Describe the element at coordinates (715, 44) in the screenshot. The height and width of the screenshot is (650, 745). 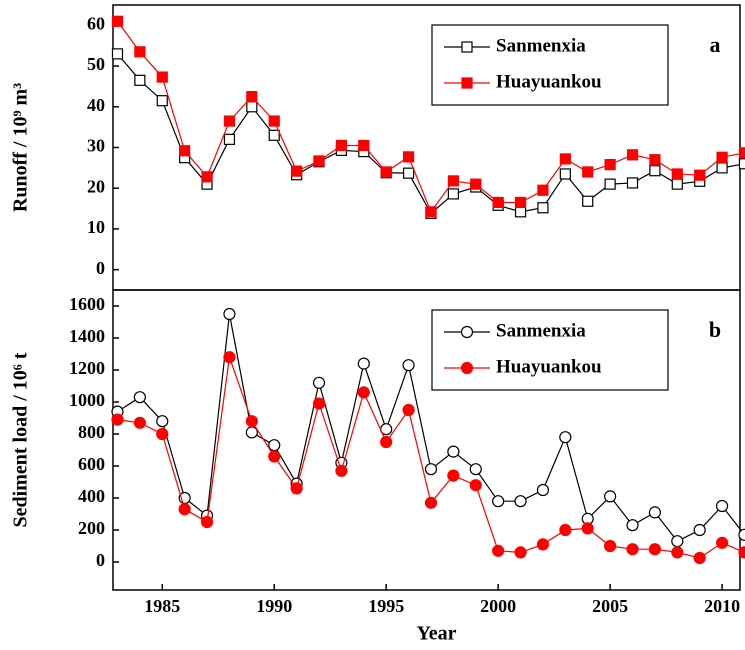
I see `panel-label: a` at that location.